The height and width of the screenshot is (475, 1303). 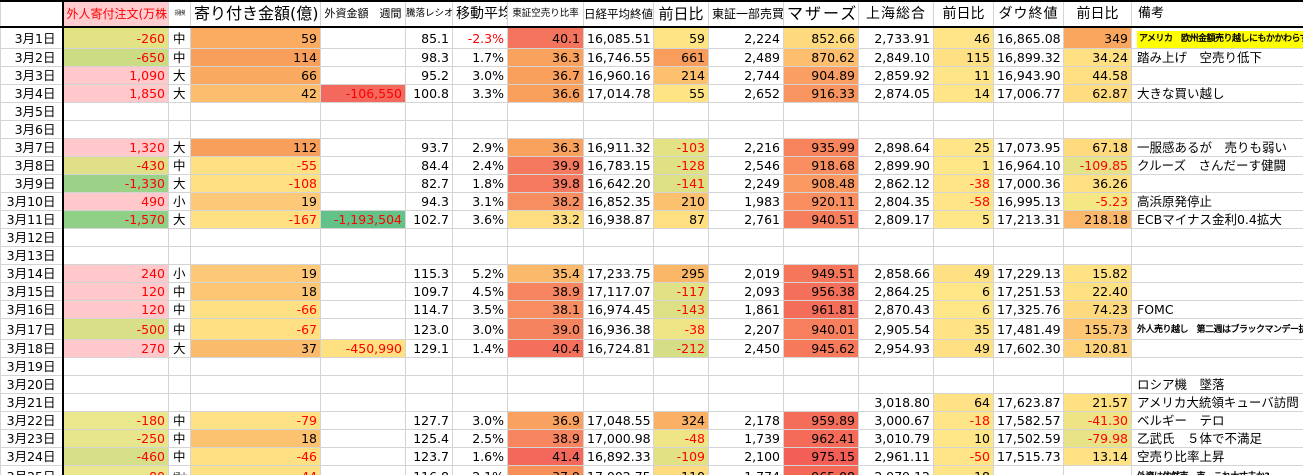 I want to click on cell-nikkei: 16,936.38, so click(x=618, y=329).